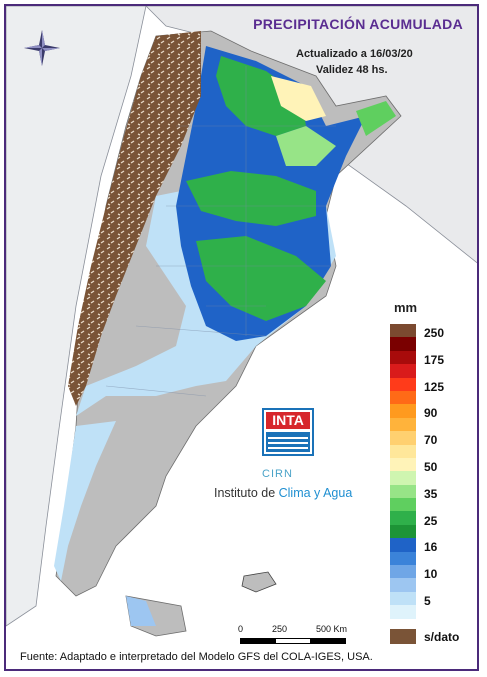 This screenshot has width=487, height=677. I want to click on cirn-logo-text: CIRN, so click(277, 474).